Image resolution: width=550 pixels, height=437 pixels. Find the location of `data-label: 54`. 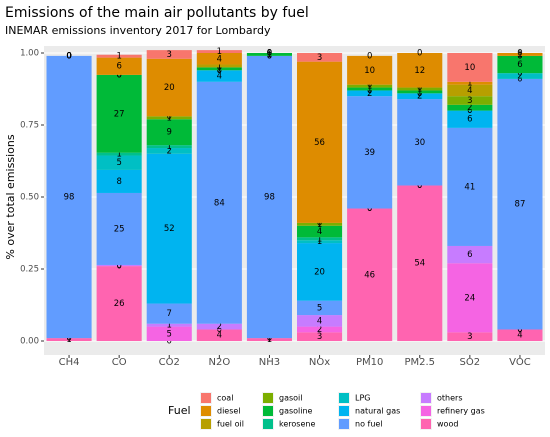

data-label: 54 is located at coordinates (419, 264).